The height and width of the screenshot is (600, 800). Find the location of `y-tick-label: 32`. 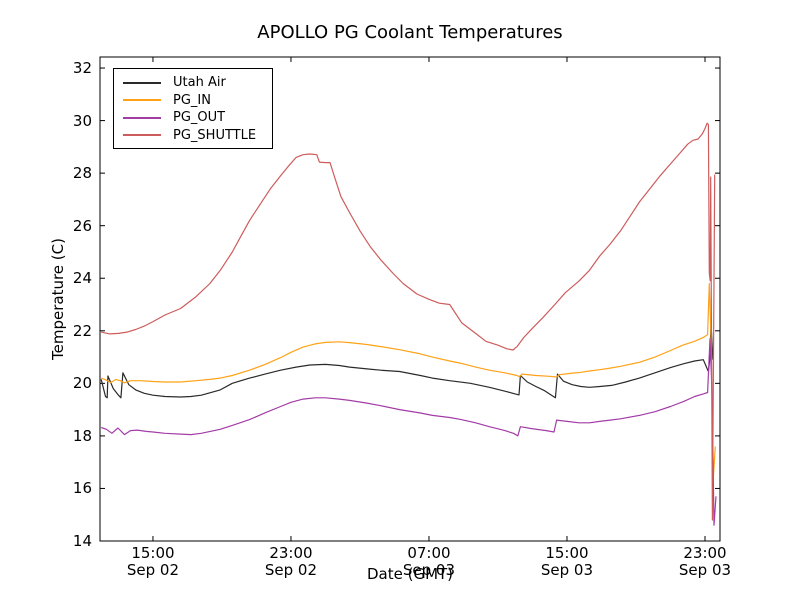

y-tick-label: 32 is located at coordinates (82, 68).